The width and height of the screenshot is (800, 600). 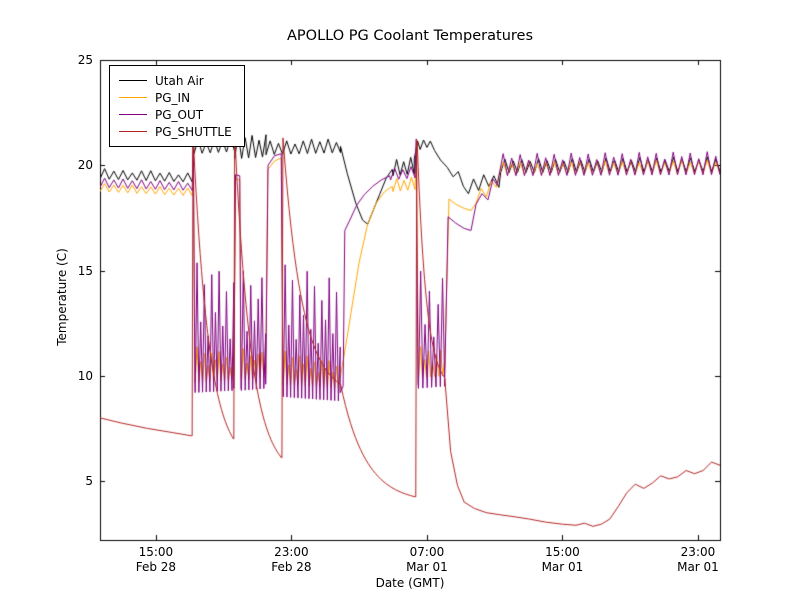 I want to click on legend: Utah Air PG_IN PG_OUT PG_SHUTTLE, so click(x=177, y=106).